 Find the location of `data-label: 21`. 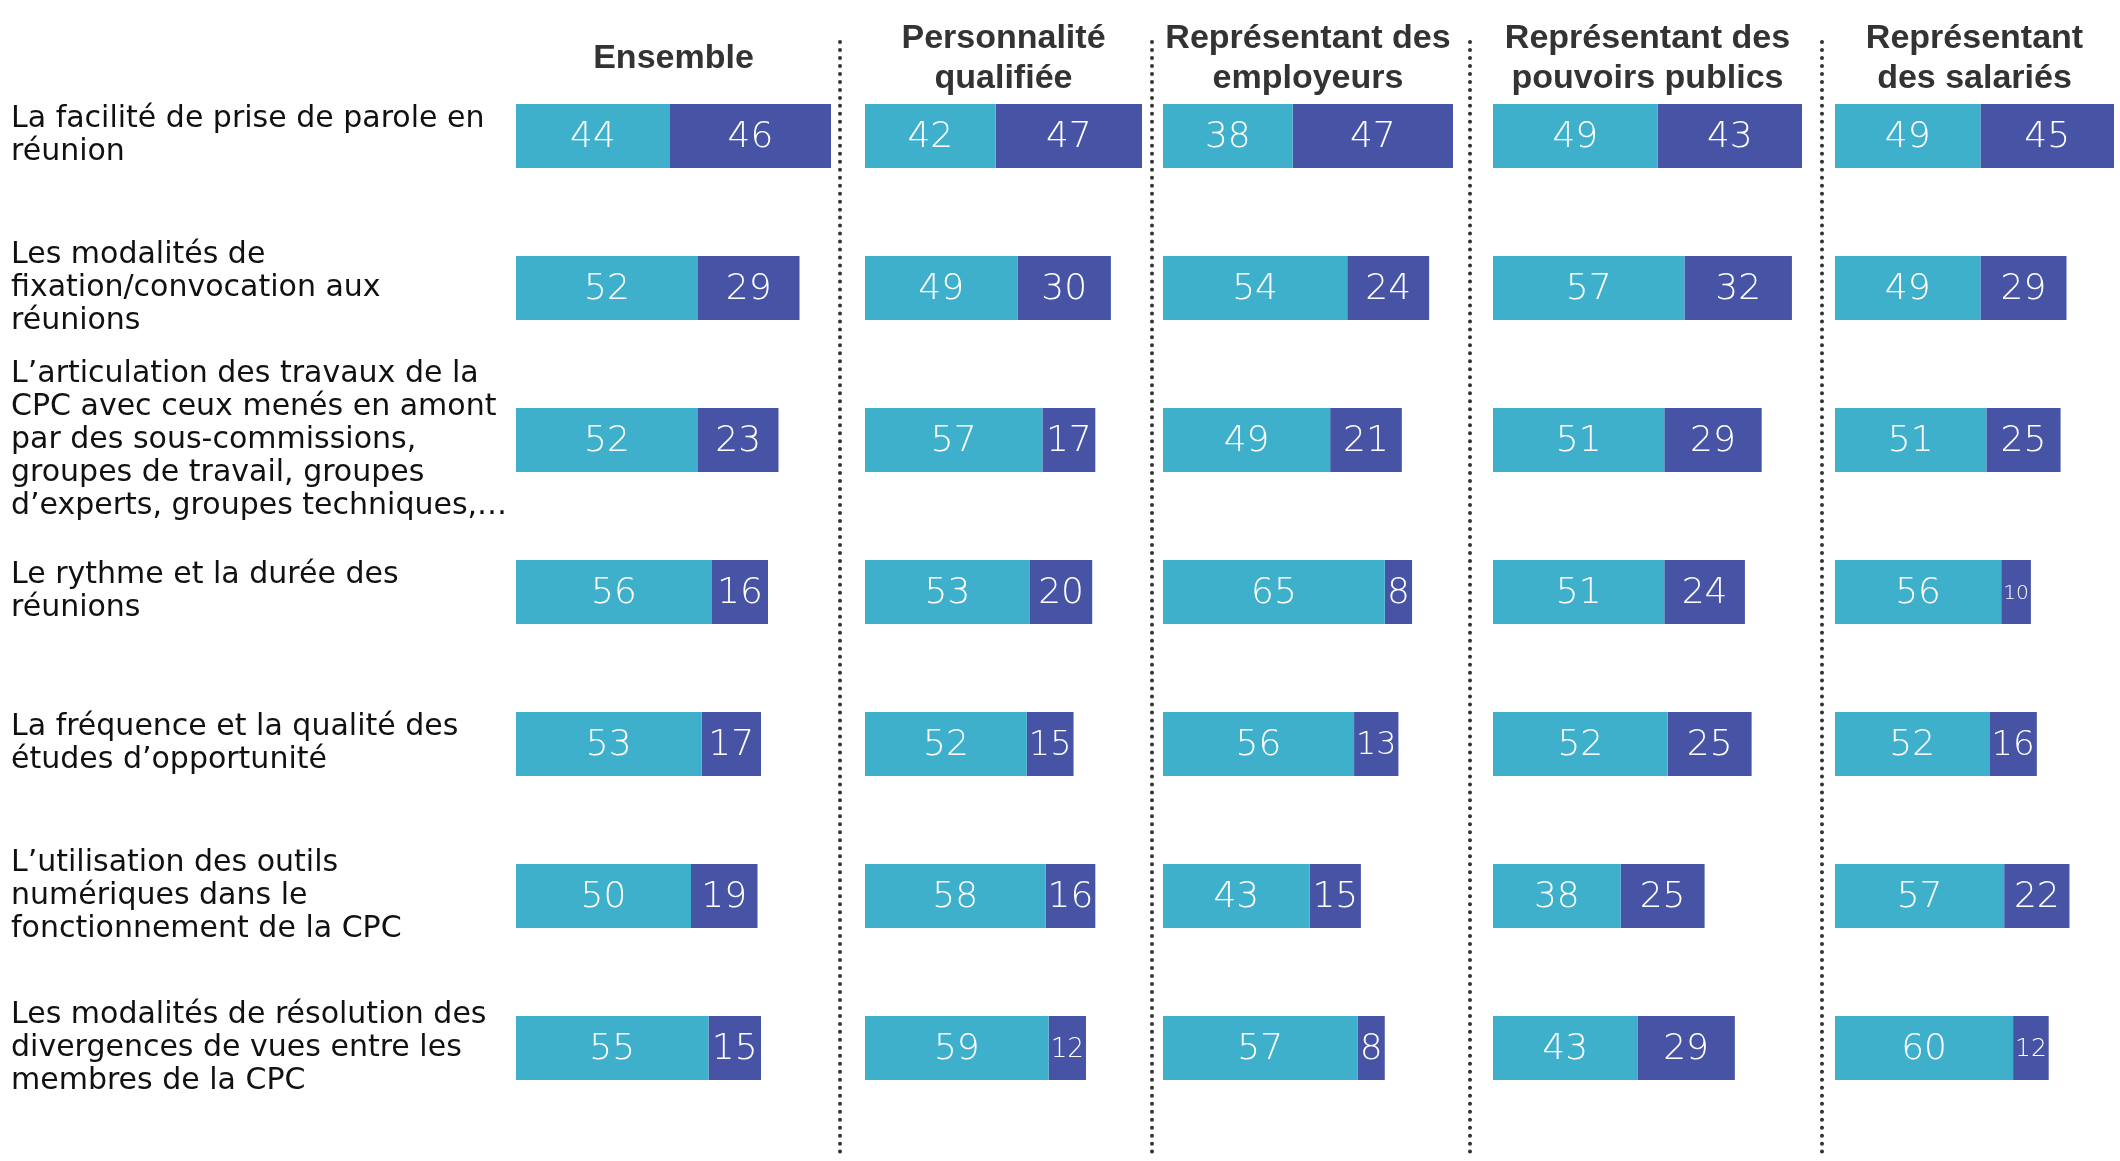

data-label: 21 is located at coordinates (1366, 439).